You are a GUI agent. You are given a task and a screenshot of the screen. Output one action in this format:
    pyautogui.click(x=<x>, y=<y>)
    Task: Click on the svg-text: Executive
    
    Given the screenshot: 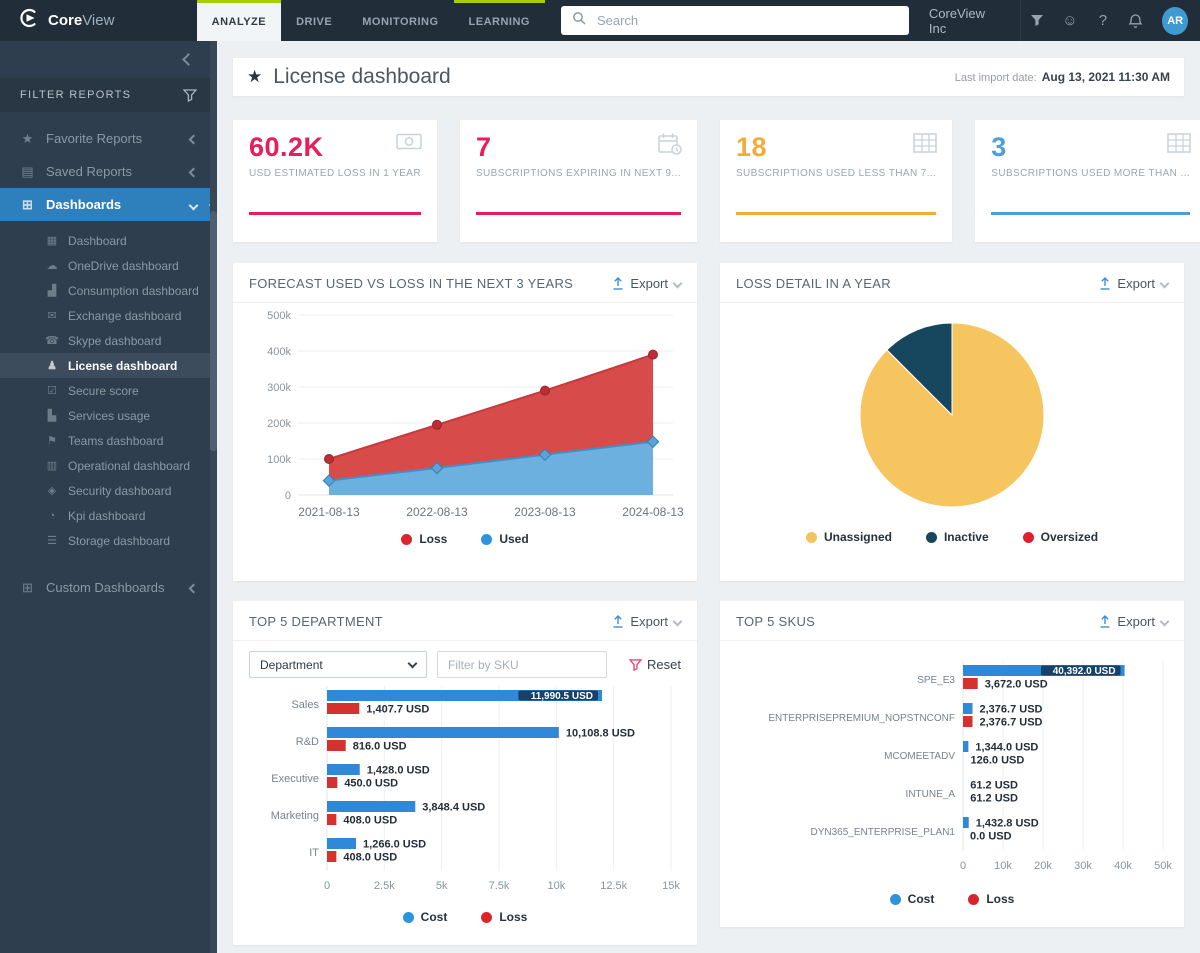 What is the action you would take?
    pyautogui.click(x=295, y=779)
    